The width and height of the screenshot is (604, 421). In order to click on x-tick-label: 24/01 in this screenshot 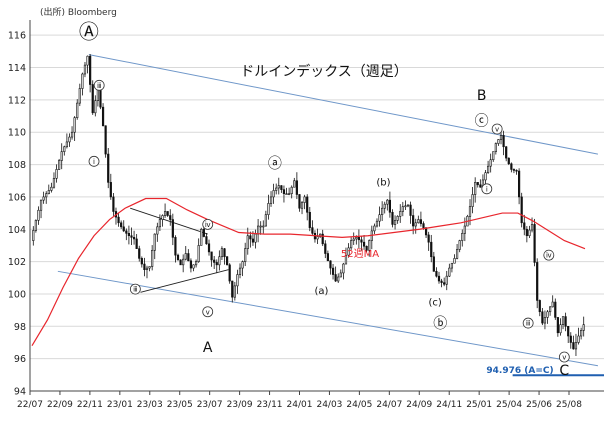, I will do `click(300, 405)`.